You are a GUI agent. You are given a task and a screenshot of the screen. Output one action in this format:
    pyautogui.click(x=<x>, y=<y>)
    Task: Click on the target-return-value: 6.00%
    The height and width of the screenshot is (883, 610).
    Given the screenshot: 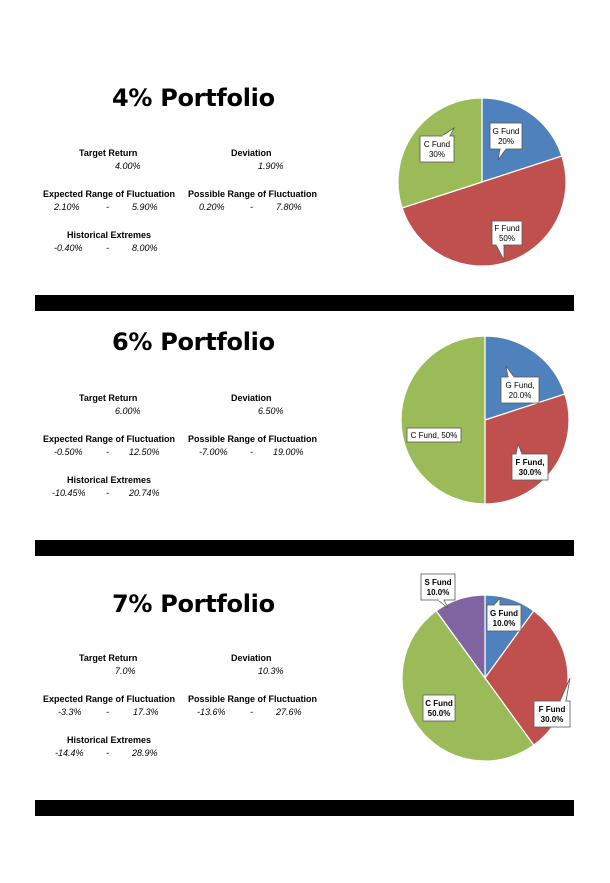 What is the action you would take?
    pyautogui.click(x=128, y=411)
    